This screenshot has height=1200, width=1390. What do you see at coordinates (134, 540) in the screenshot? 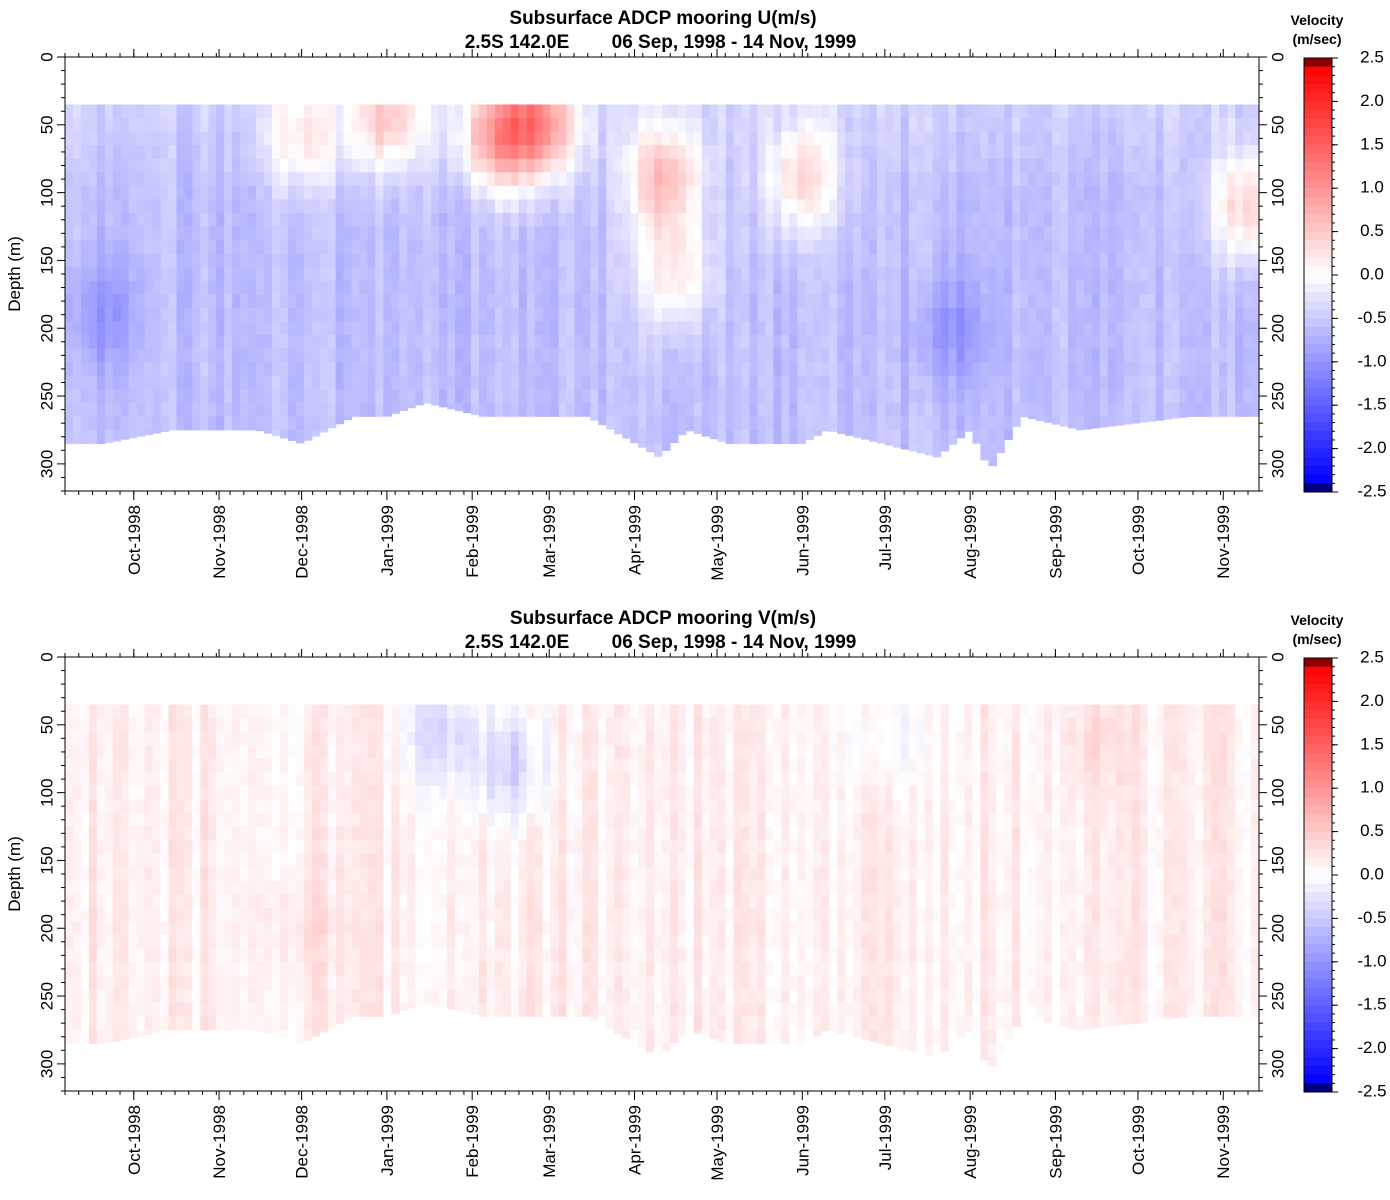
I see `x-tick-label: Oct-1998` at bounding box center [134, 540].